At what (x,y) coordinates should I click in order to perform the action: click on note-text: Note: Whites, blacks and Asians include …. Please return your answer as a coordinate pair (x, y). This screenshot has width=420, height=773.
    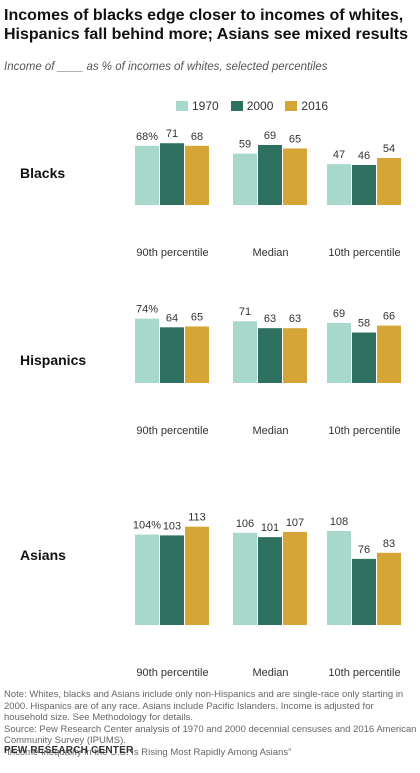
    Looking at the image, I should click on (204, 706).